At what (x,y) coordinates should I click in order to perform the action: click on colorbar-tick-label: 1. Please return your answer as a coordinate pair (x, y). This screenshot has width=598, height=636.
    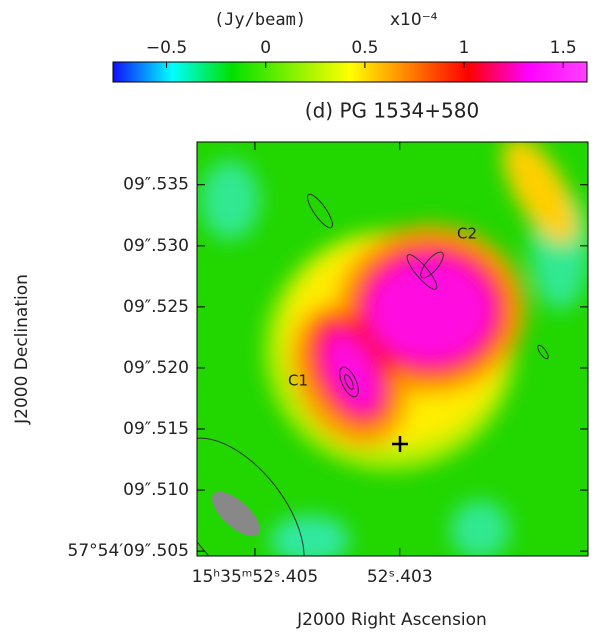
    Looking at the image, I should click on (464, 48).